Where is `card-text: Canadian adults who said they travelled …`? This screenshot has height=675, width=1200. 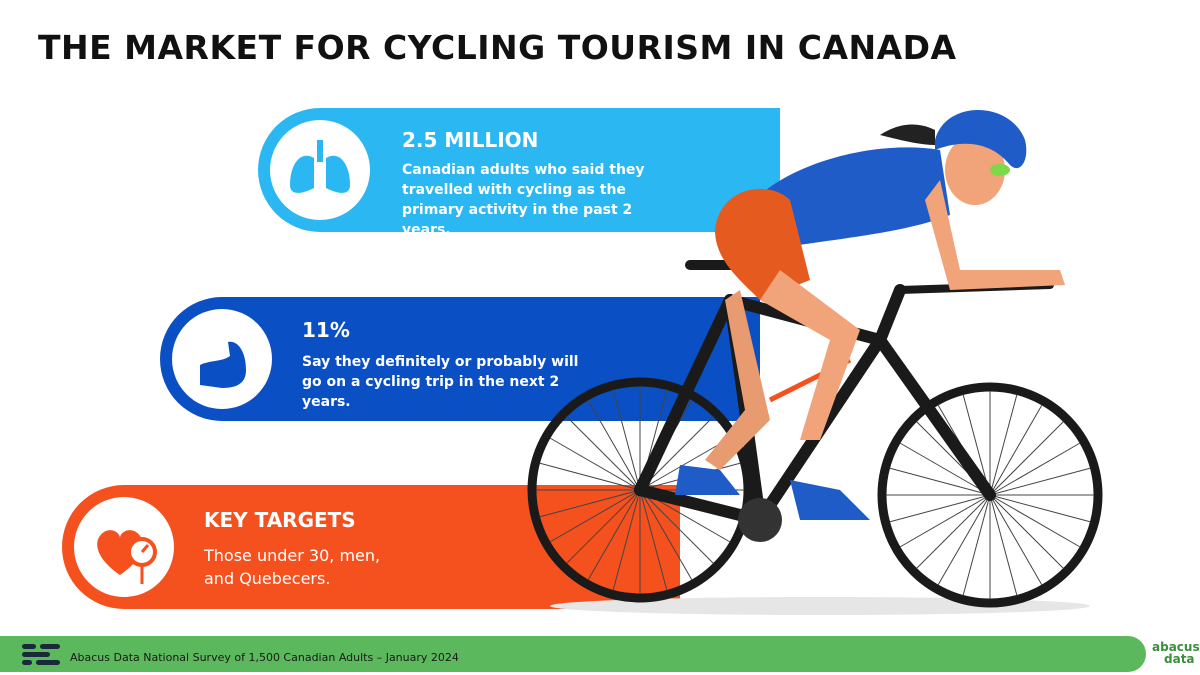
card-text: Canadian adults who said they travelled … is located at coordinates (523, 200).